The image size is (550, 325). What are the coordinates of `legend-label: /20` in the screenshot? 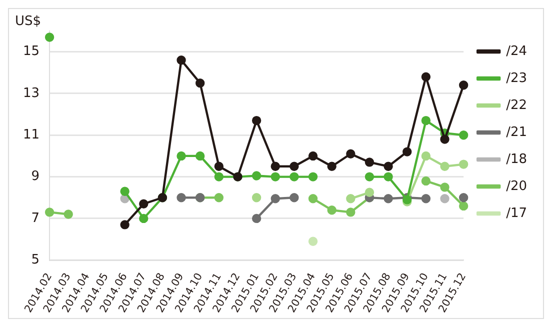 It's located at (516, 186).